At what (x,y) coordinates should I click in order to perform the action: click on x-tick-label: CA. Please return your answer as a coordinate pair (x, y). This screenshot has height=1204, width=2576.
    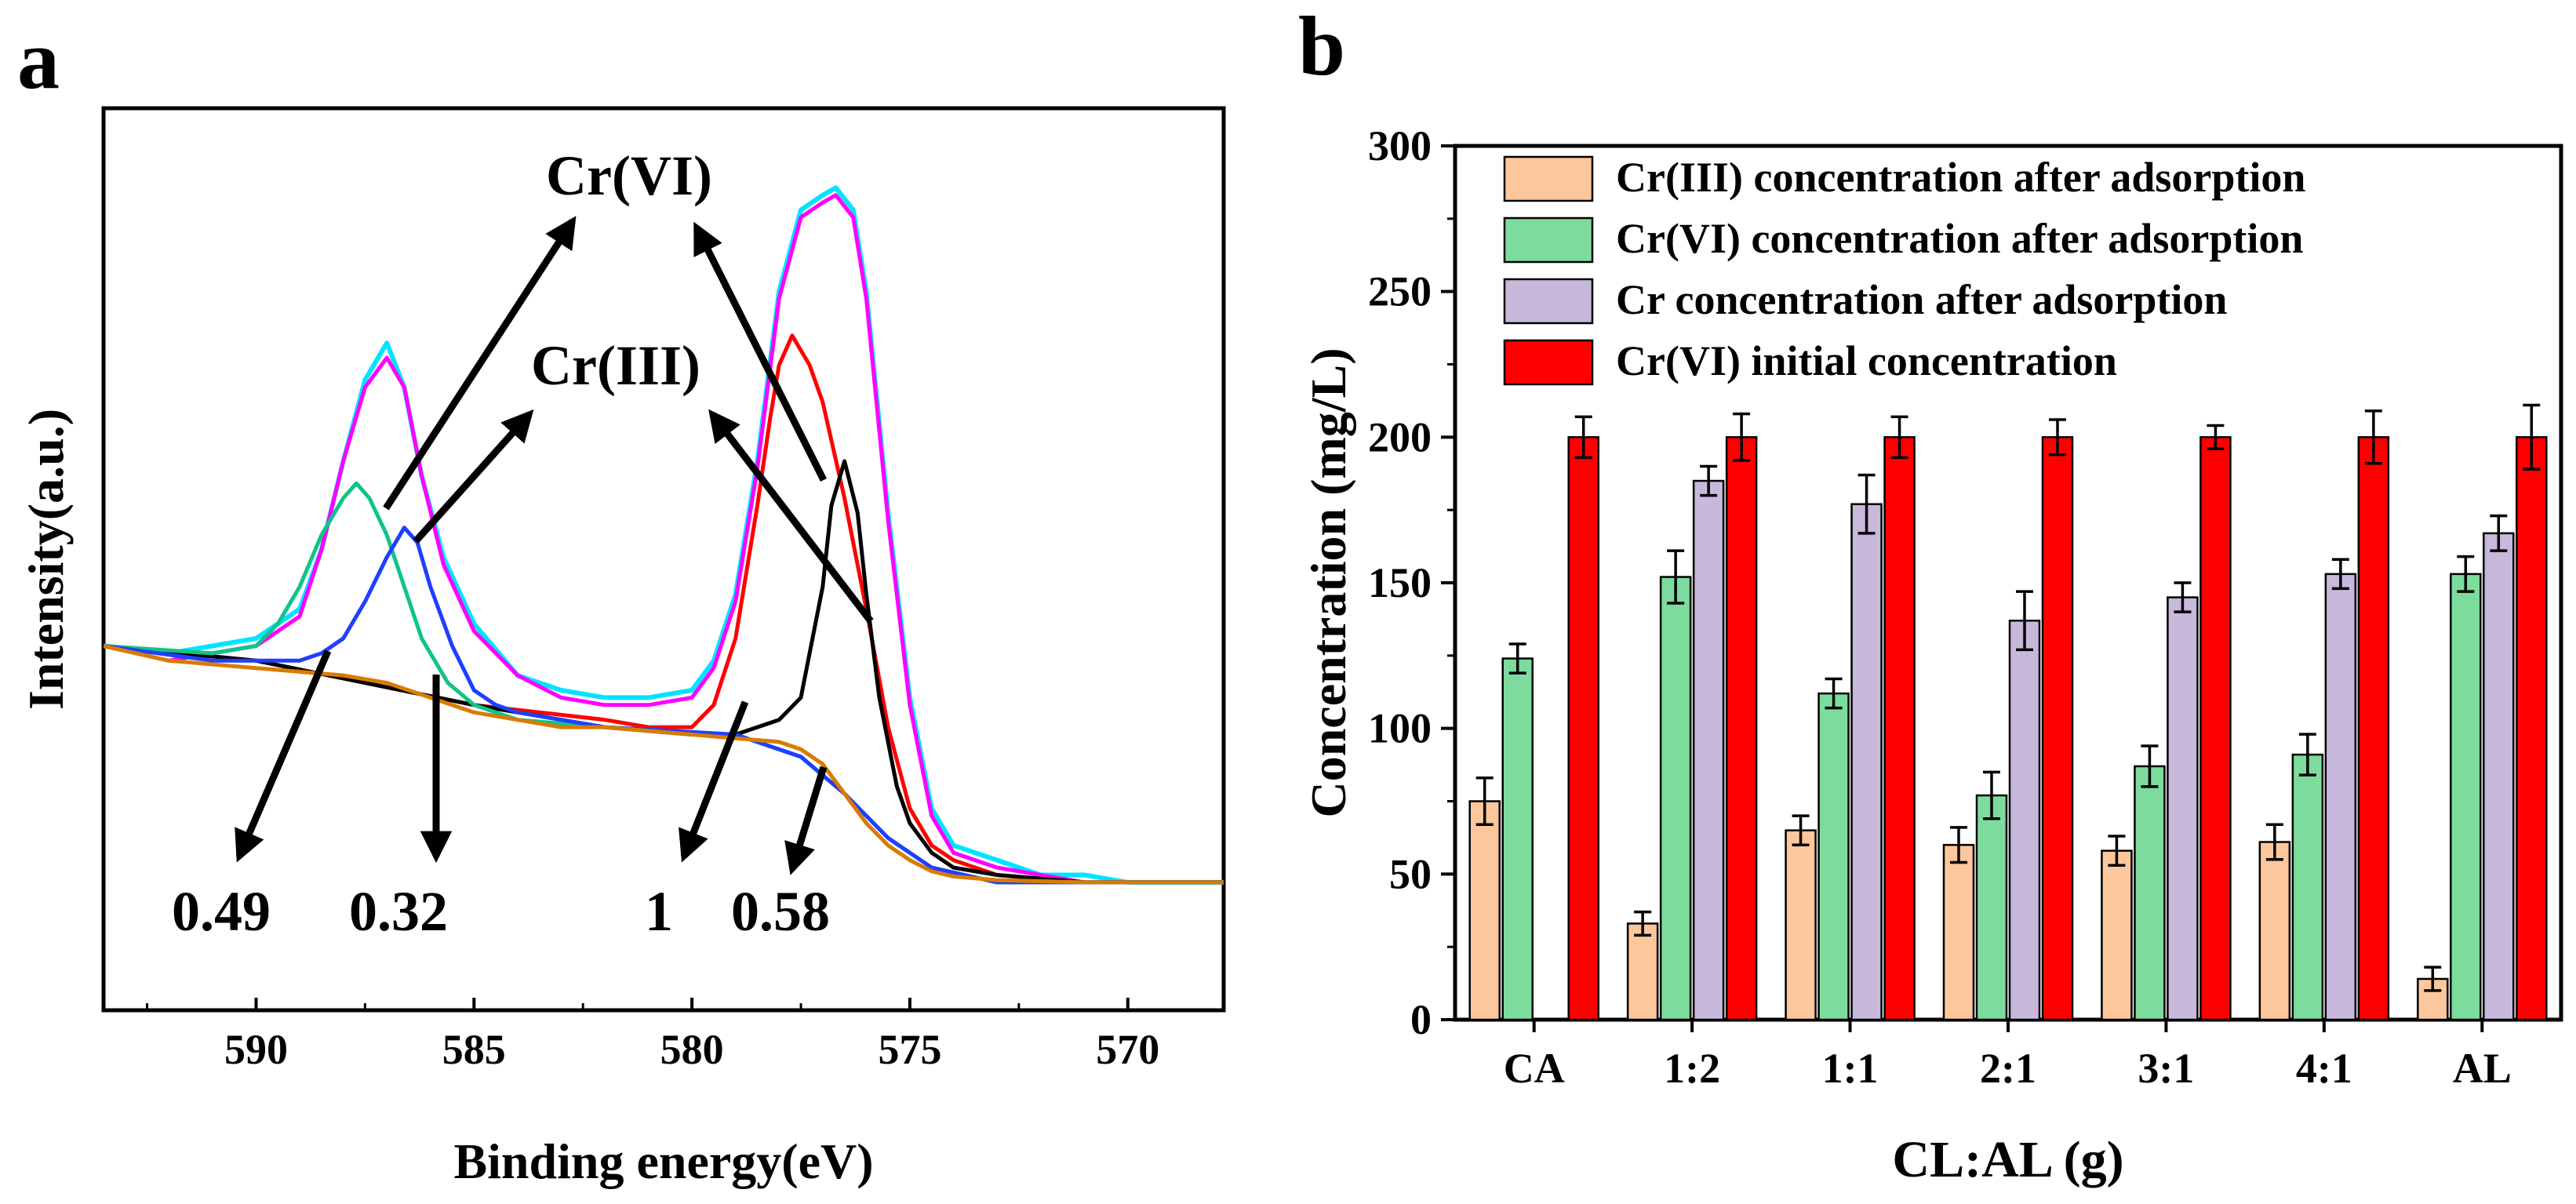
    Looking at the image, I should click on (1534, 1068).